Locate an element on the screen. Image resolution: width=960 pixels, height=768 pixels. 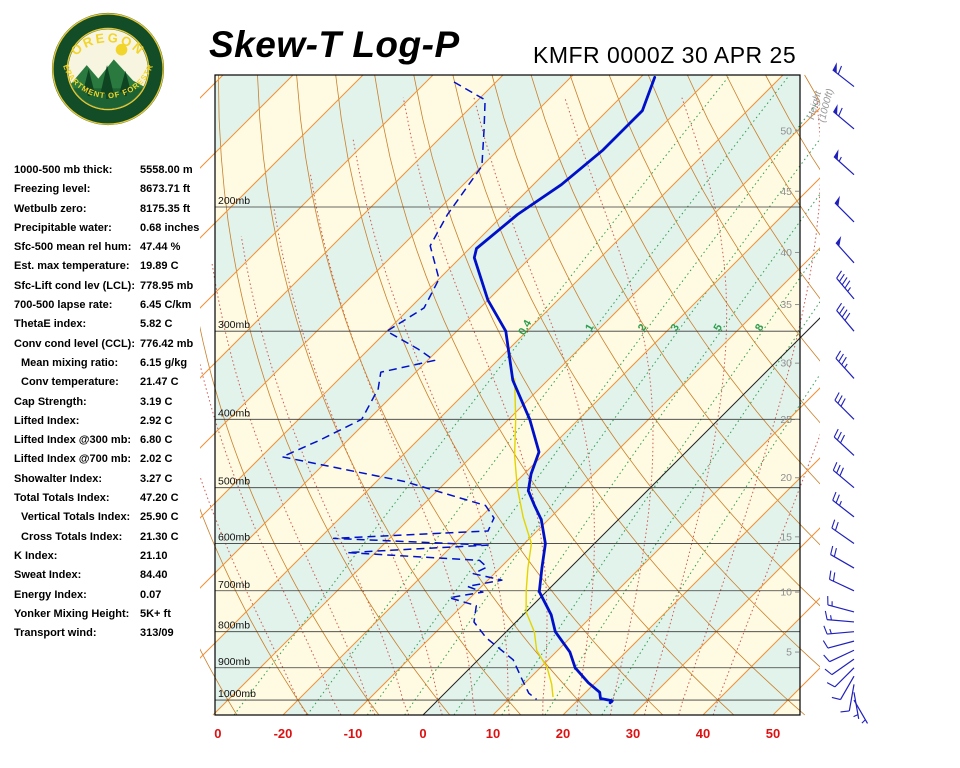
mixing-ratio-label: 3 is located at coordinates (675, 327).